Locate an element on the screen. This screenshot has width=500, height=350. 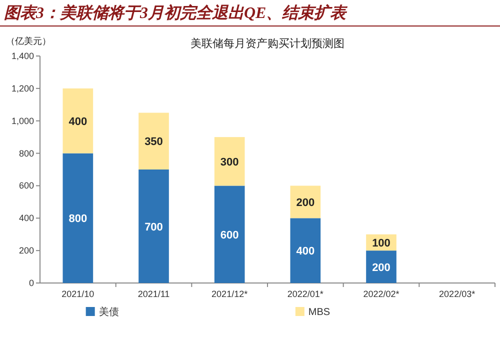
x-tick-label: 2021/10 is located at coordinates (78, 294).